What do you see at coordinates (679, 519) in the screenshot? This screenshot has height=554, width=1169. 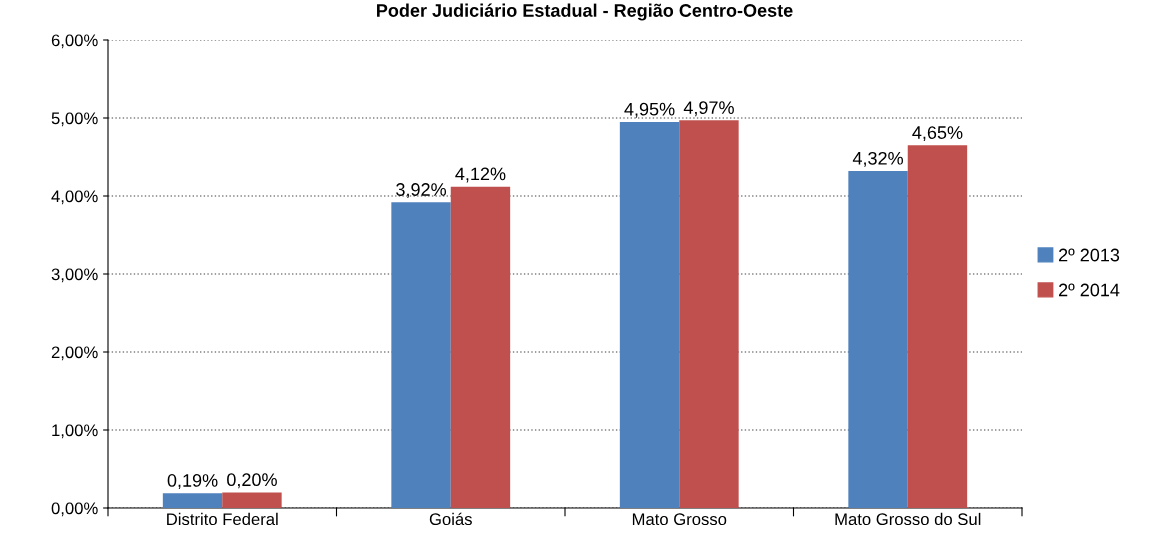 I see `x-tick-label: Mato Grosso` at bounding box center [679, 519].